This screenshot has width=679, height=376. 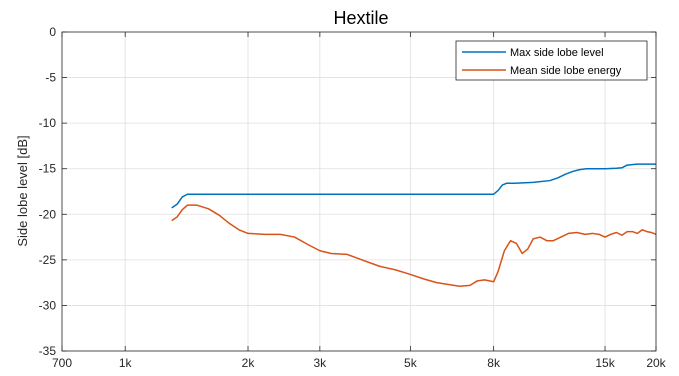 I want to click on y-axis-label: Side lobe level [dB], so click(x=22, y=190).